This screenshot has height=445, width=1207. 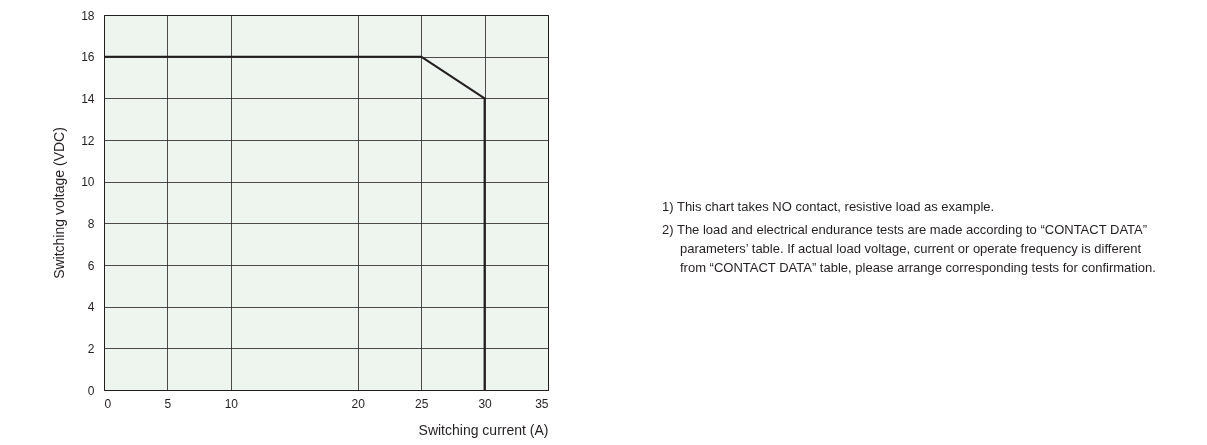 What do you see at coordinates (88, 140) in the screenshot?
I see `y-tick-label: 12` at bounding box center [88, 140].